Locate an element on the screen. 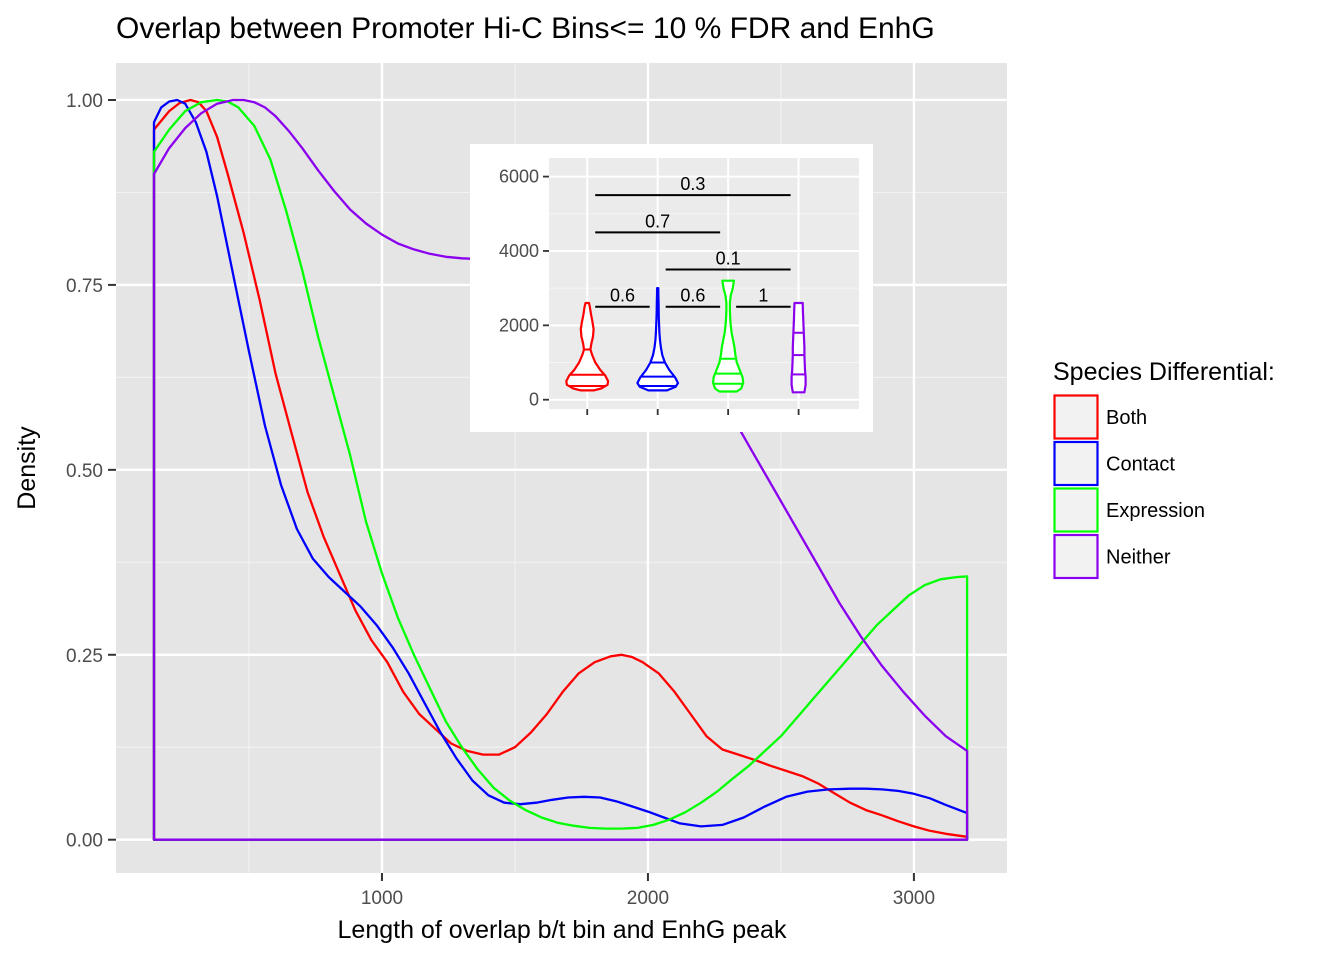 This screenshot has width=1344, height=960. inset-axes: 0 2000 4000 6000 is located at coordinates (649, 291).